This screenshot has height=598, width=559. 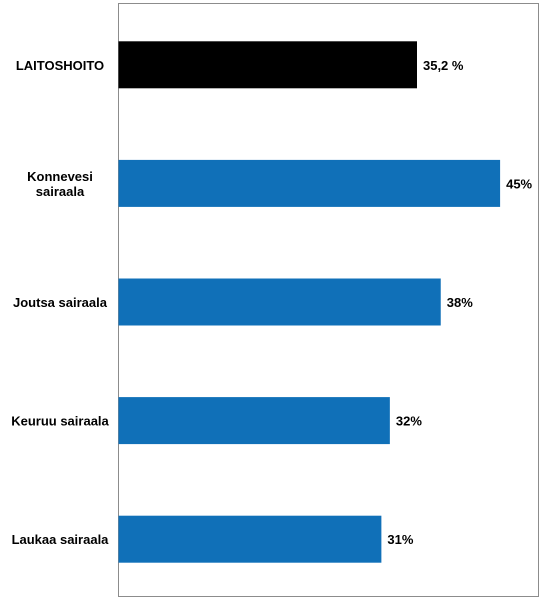 What do you see at coordinates (60, 176) in the screenshot?
I see `category-label-line: Konnevesi` at bounding box center [60, 176].